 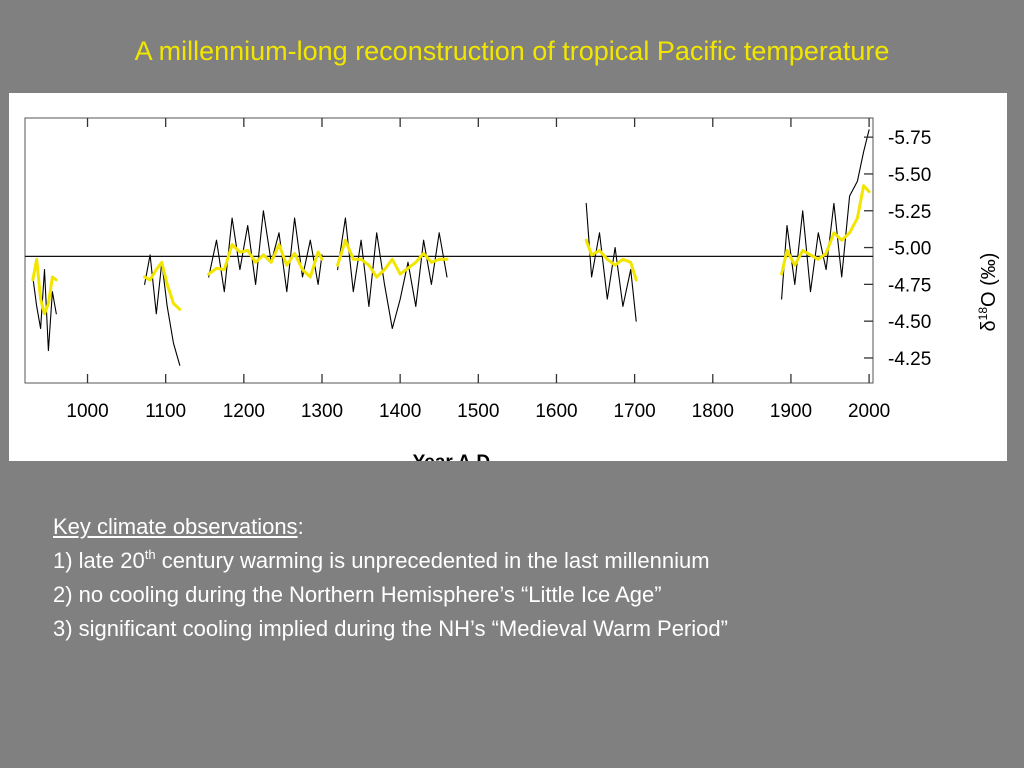 I want to click on x-tick-label-1000: 1000, so click(x=87, y=411).